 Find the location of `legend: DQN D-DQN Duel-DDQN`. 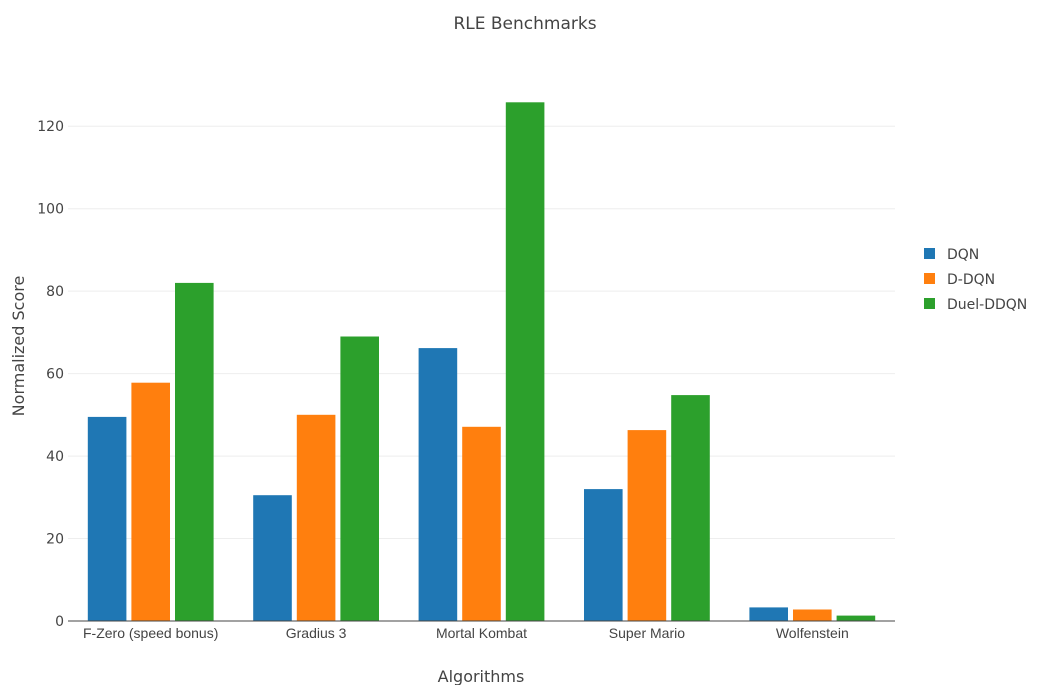

legend: DQN D-DQN Duel-DDQN is located at coordinates (975, 280).